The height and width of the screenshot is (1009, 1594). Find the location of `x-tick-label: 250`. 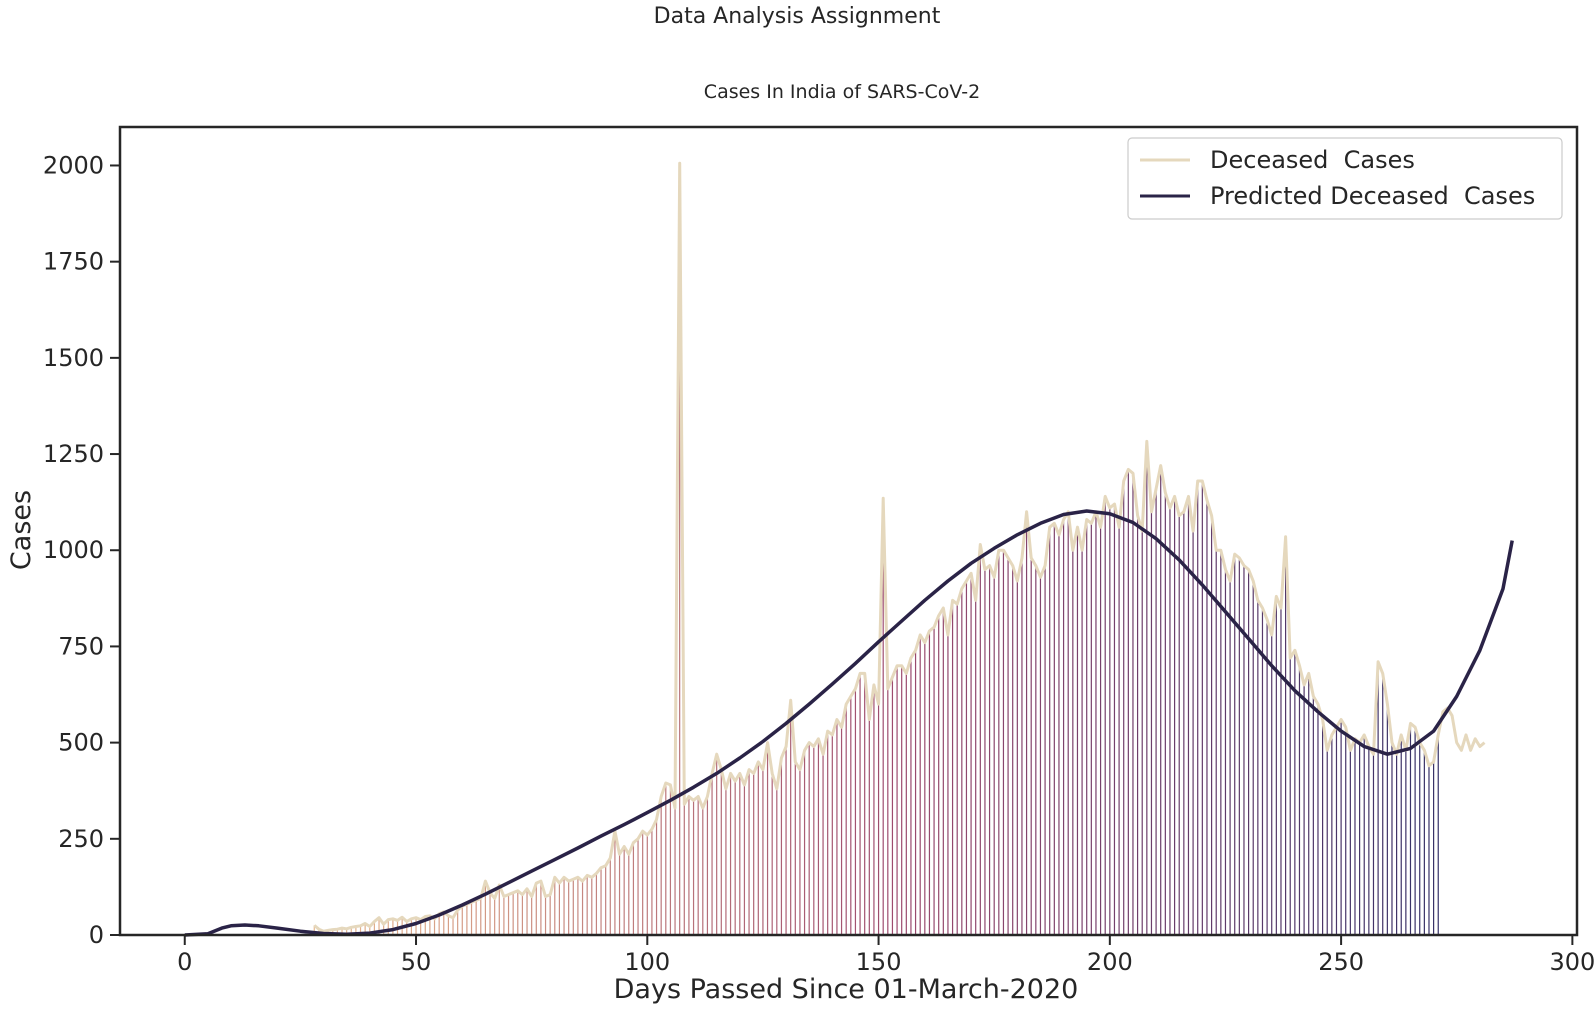

x-tick-label: 250 is located at coordinates (1341, 962).